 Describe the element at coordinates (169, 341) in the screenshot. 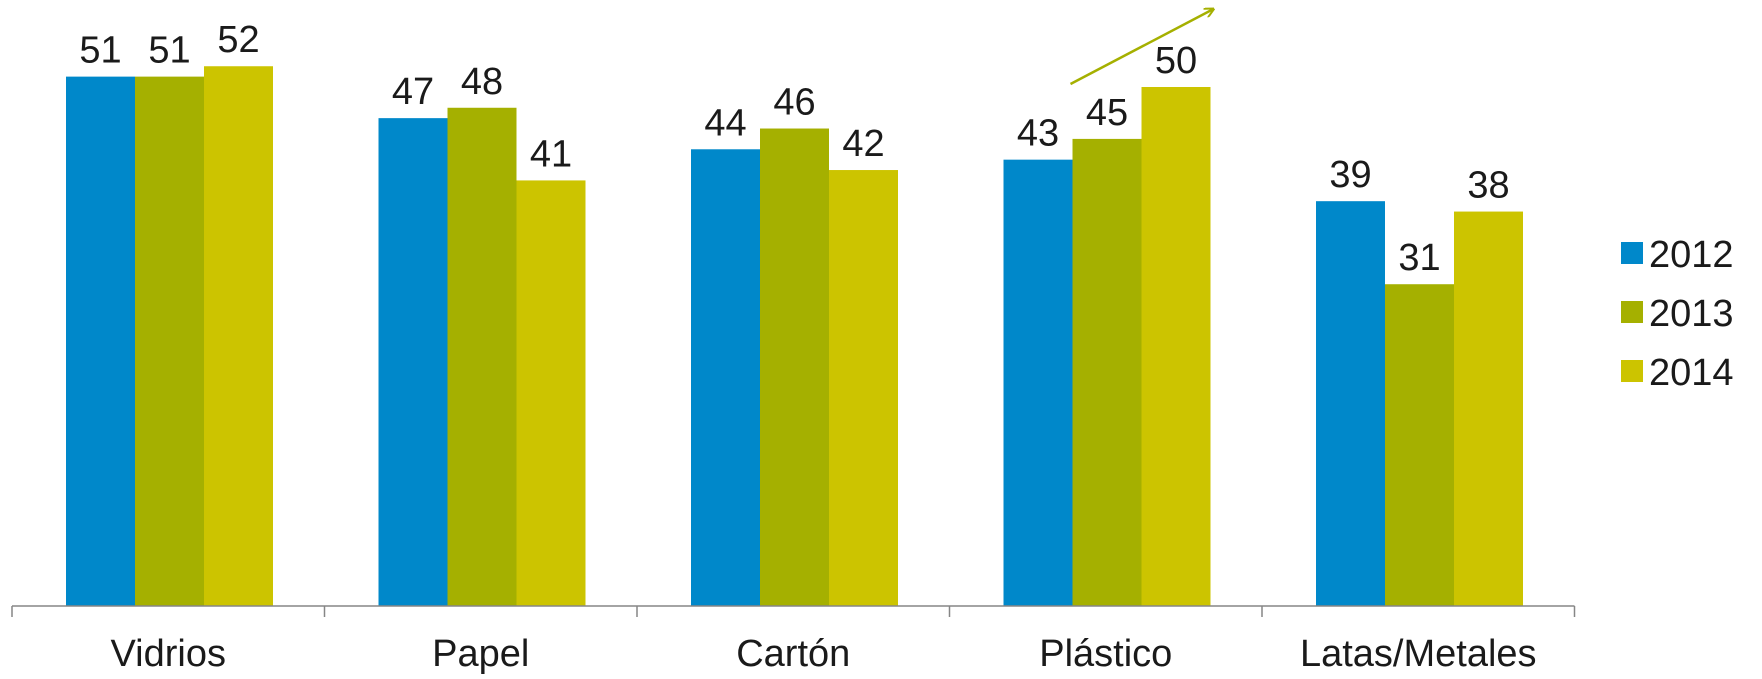

I see `bar-vidrios-2013` at that location.